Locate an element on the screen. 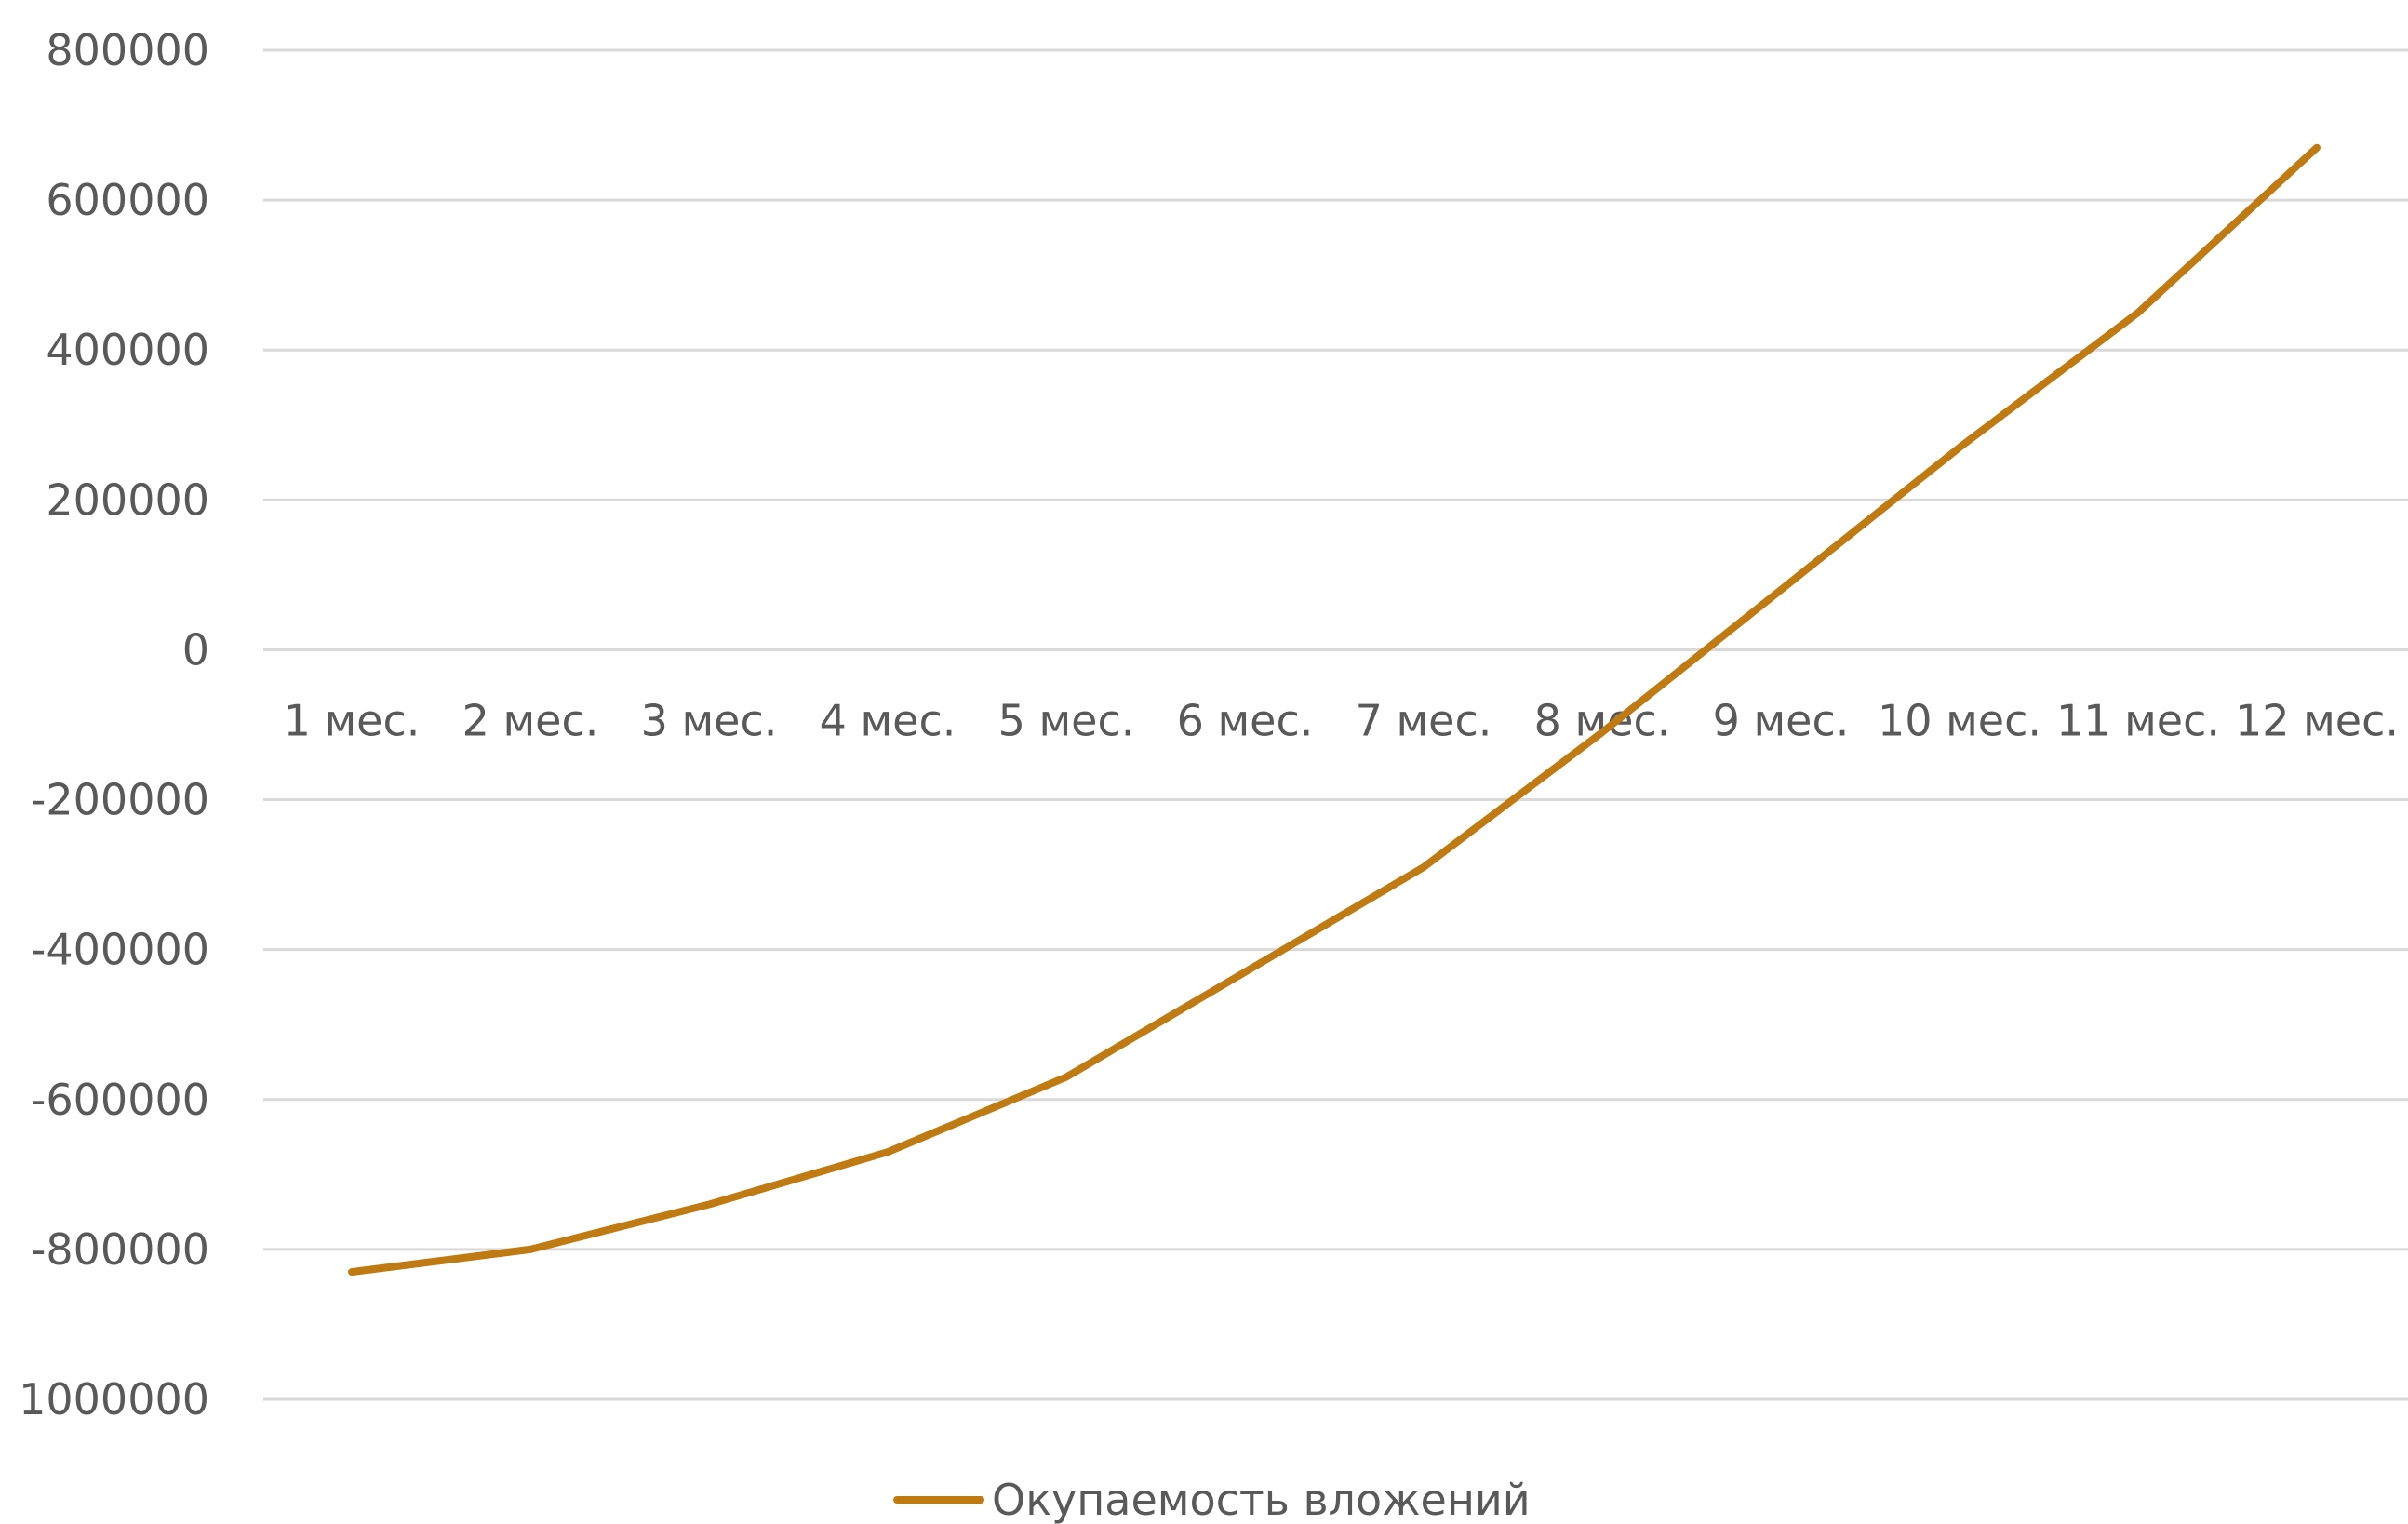 The image size is (2408, 1524). x-tick-label: 9 мес. is located at coordinates (1782, 720).